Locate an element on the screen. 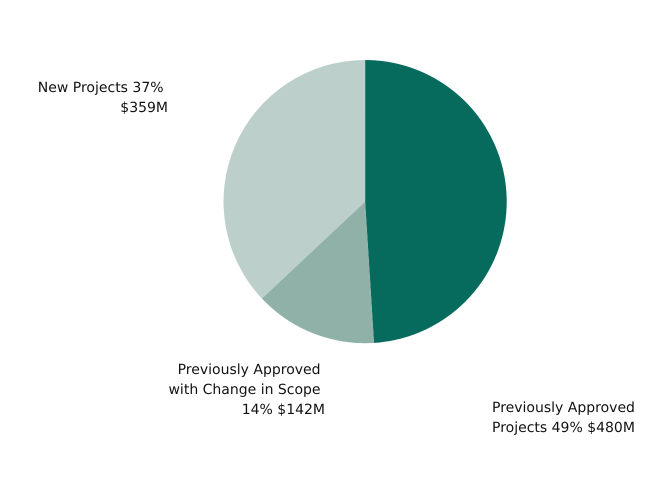 The width and height of the screenshot is (652, 480). slice-label: New Projects 37% $359M is located at coordinates (103, 98).